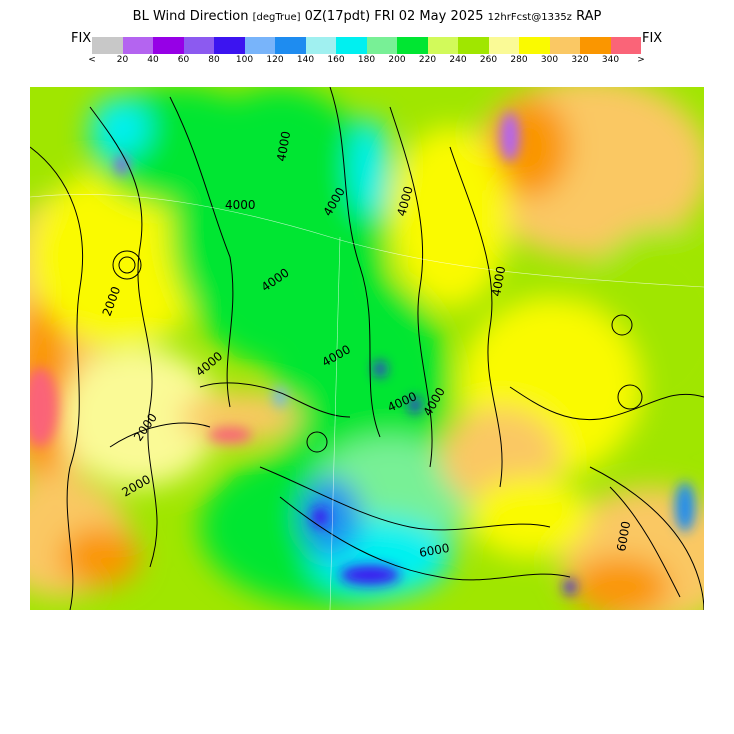 Image resolution: width=734 pixels, height=734 pixels. I want to click on color-scale-tick-label: >, so click(641, 60).